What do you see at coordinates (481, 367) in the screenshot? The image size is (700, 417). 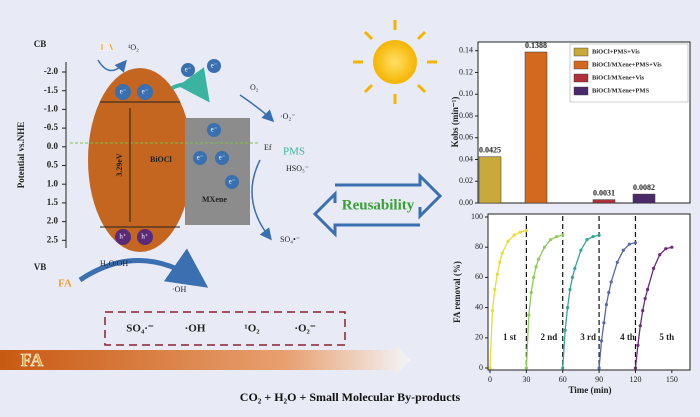 I see `y-tick-label: 0` at bounding box center [481, 367].